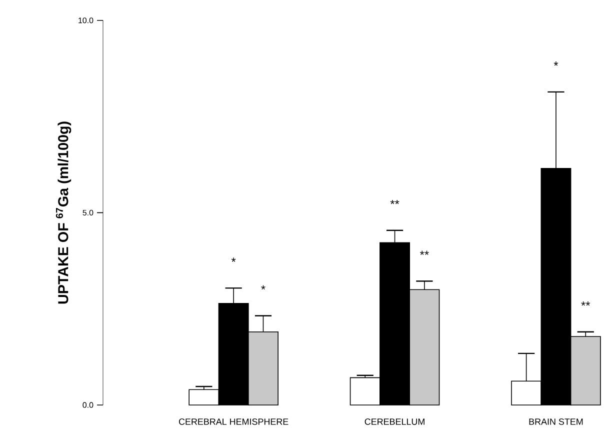  What do you see at coordinates (64, 213) in the screenshot?
I see `y-axis-title: UPTAKE OF $^{67}$Ga (ml/100g)` at bounding box center [64, 213].